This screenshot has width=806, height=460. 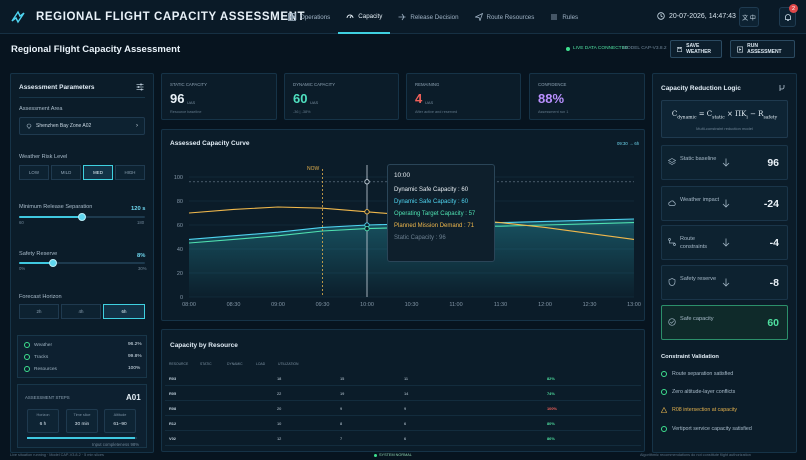 I want to click on nav-release-decision: Release Decision, so click(x=428, y=17).